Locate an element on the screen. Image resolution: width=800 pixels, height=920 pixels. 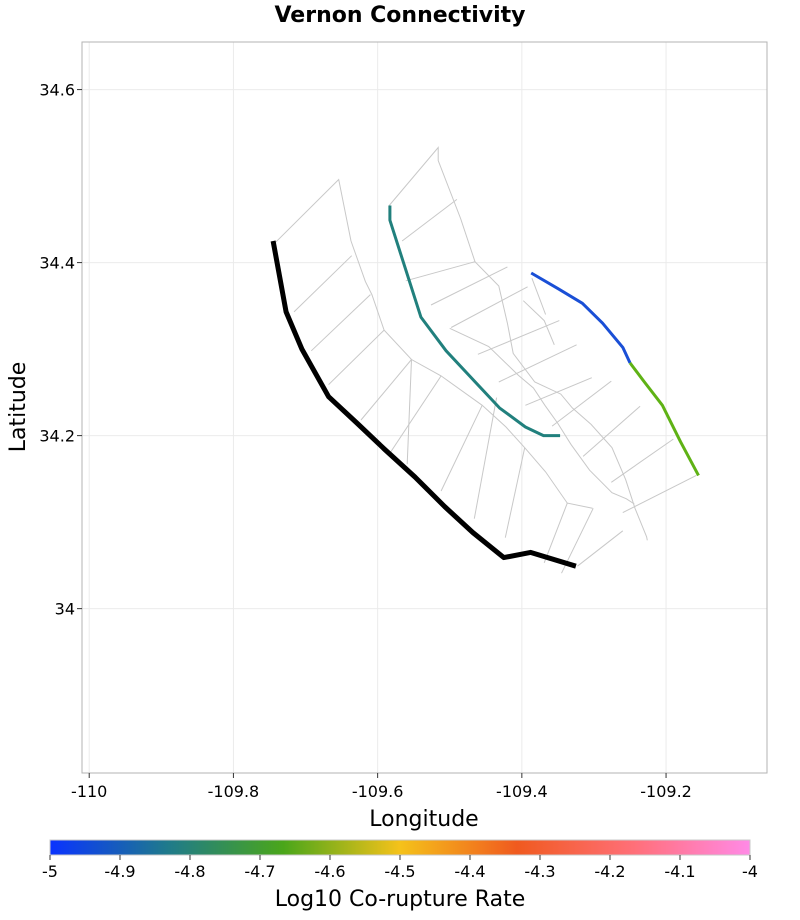
chart-title: Vernon Connectivity is located at coordinates (399, 15).